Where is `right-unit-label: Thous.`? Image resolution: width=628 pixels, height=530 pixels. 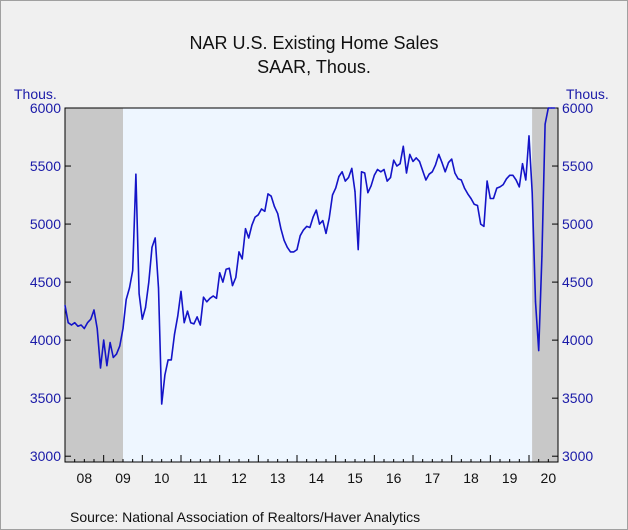
right-unit-label: Thous. is located at coordinates (587, 94).